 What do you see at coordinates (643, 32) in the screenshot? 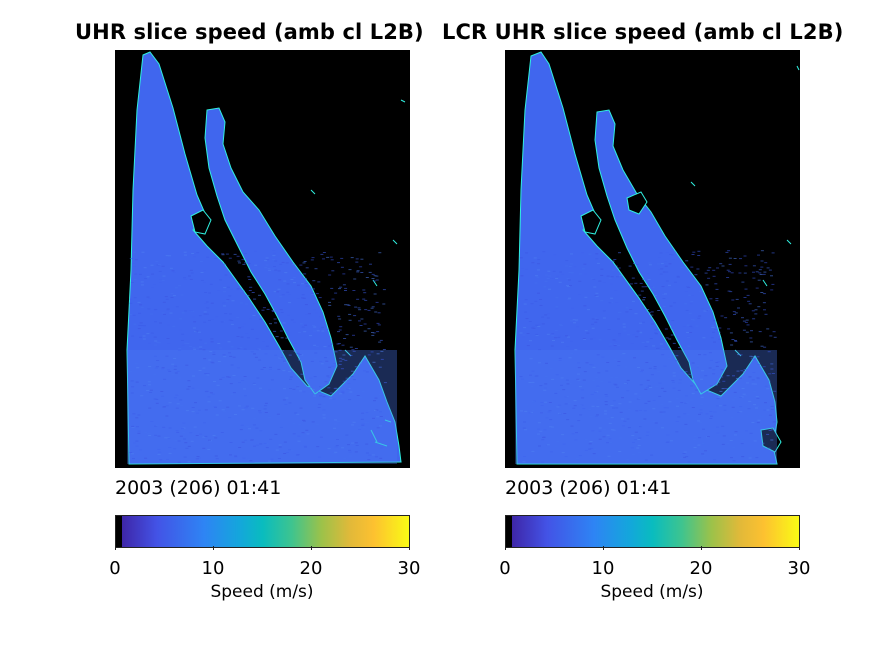
I see `chart-title: LCR UHR slice speed (amb cl L2B)` at bounding box center [643, 32].